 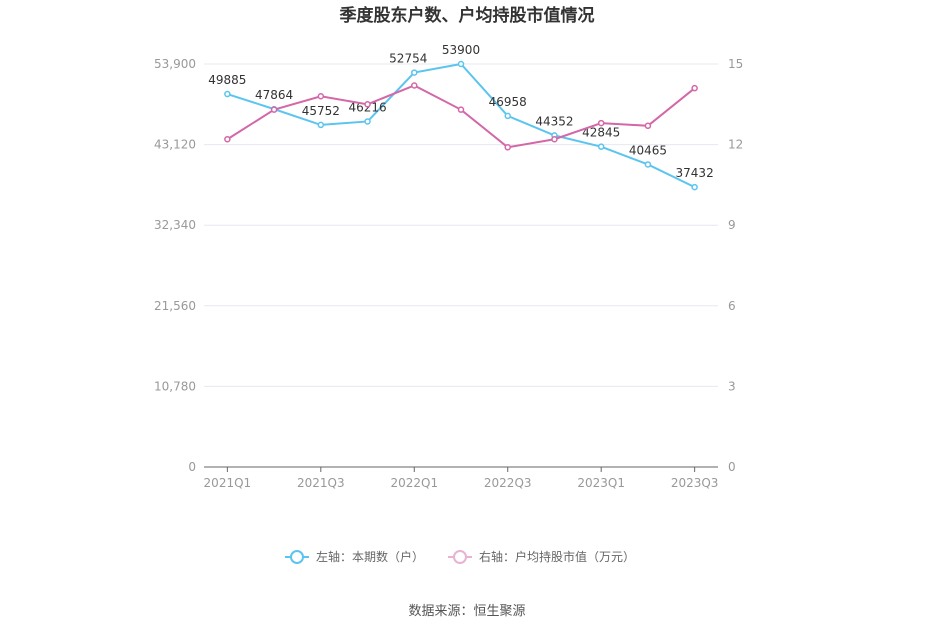 I want to click on data-label: 53900, so click(x=461, y=50).